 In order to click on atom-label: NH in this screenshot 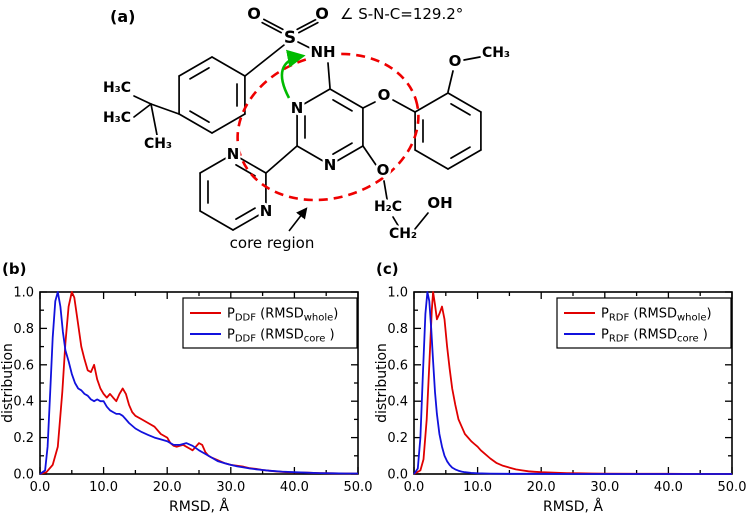, I will do `click(322, 52)`.